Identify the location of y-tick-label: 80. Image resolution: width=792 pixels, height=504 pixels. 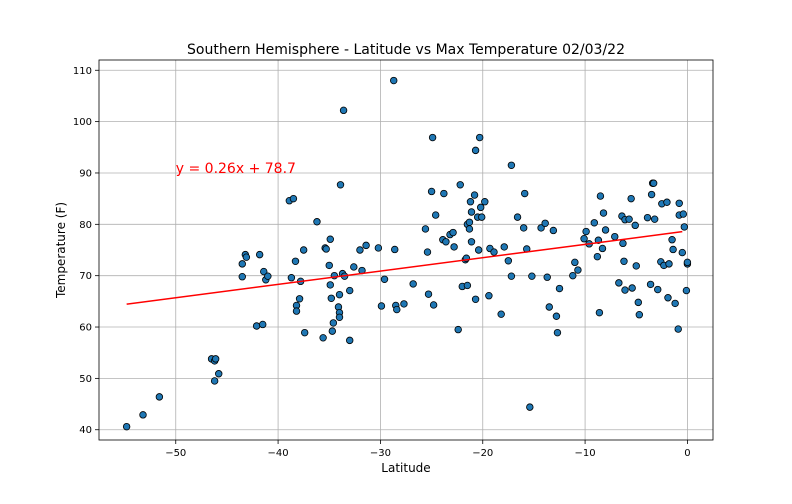
(85, 225).